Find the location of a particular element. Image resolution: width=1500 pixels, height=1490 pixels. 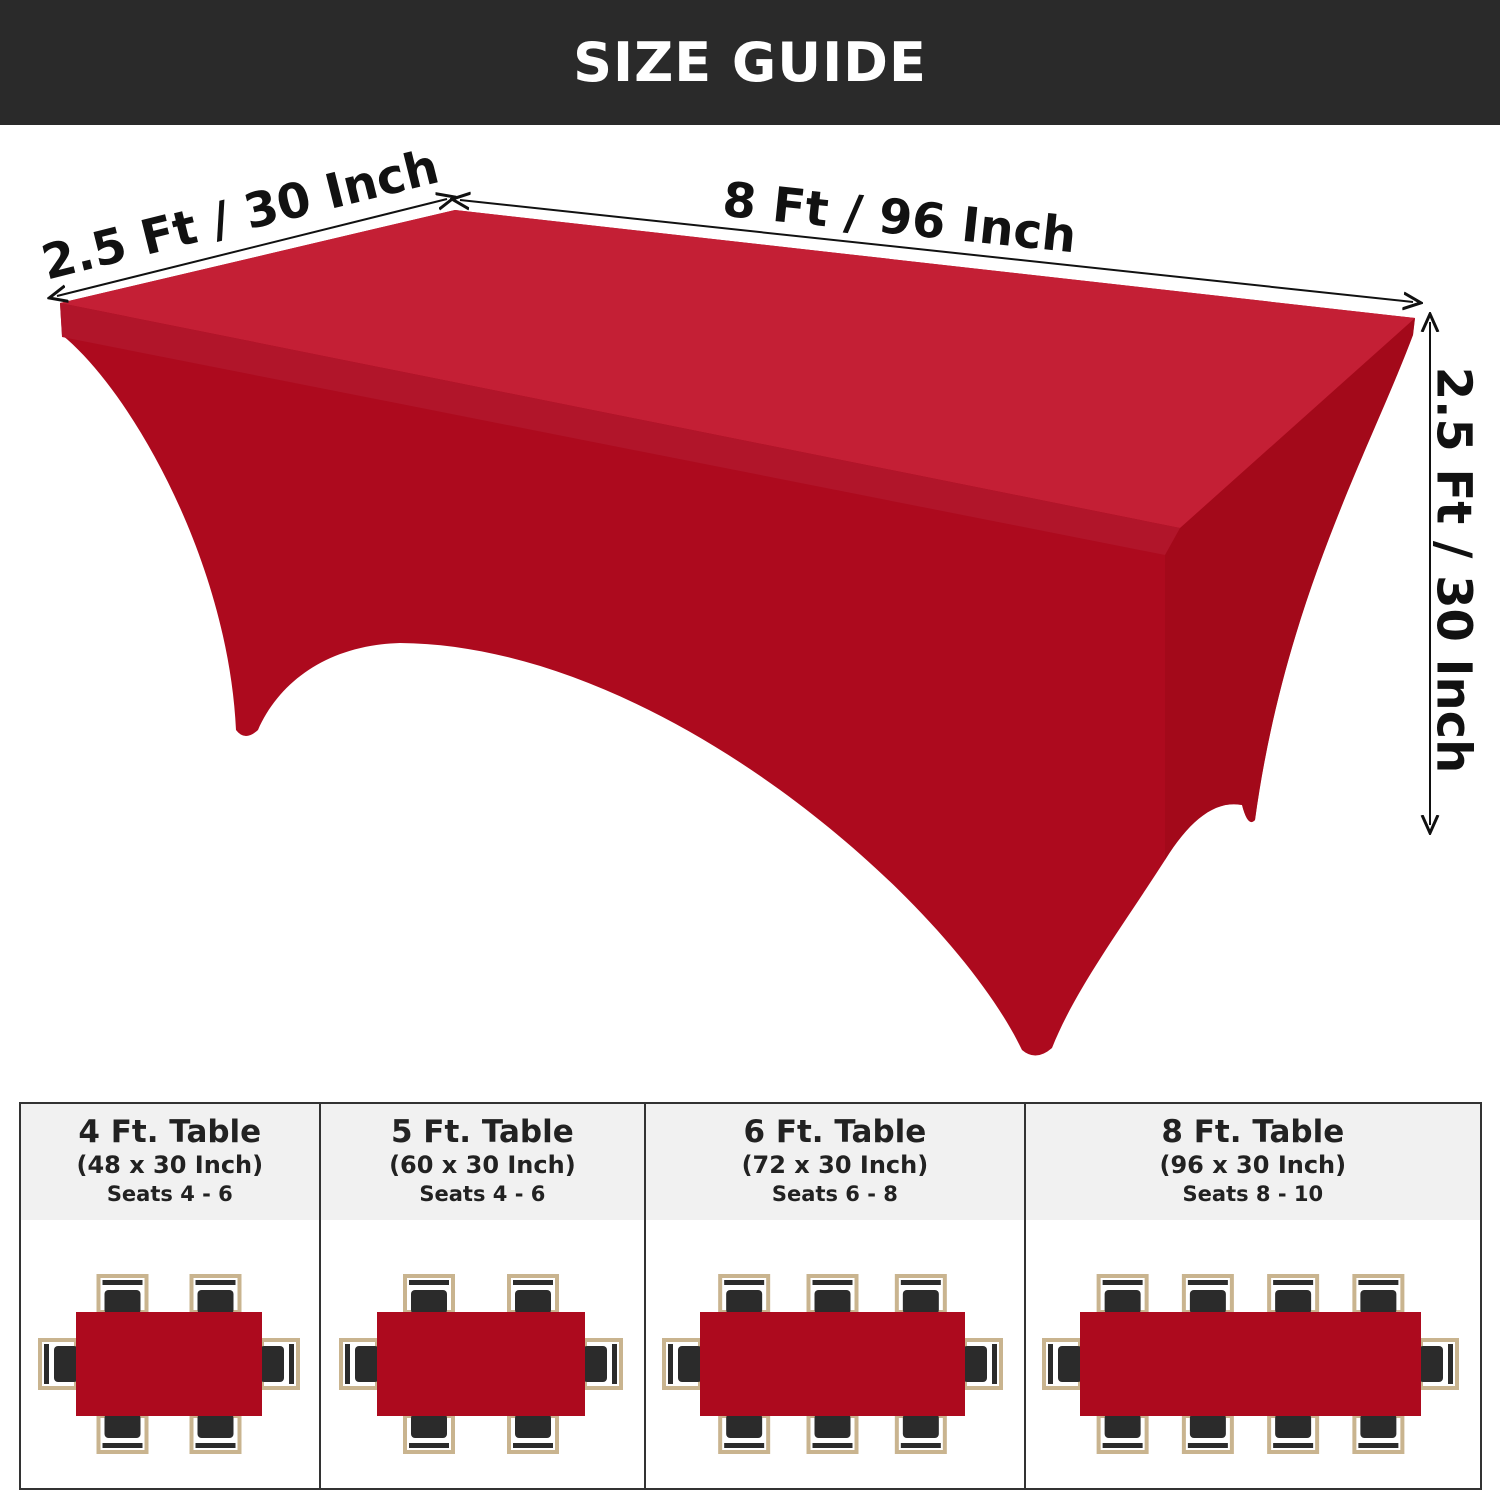

panel-seats: Seats 6 - 8 is located at coordinates (834, 1194).